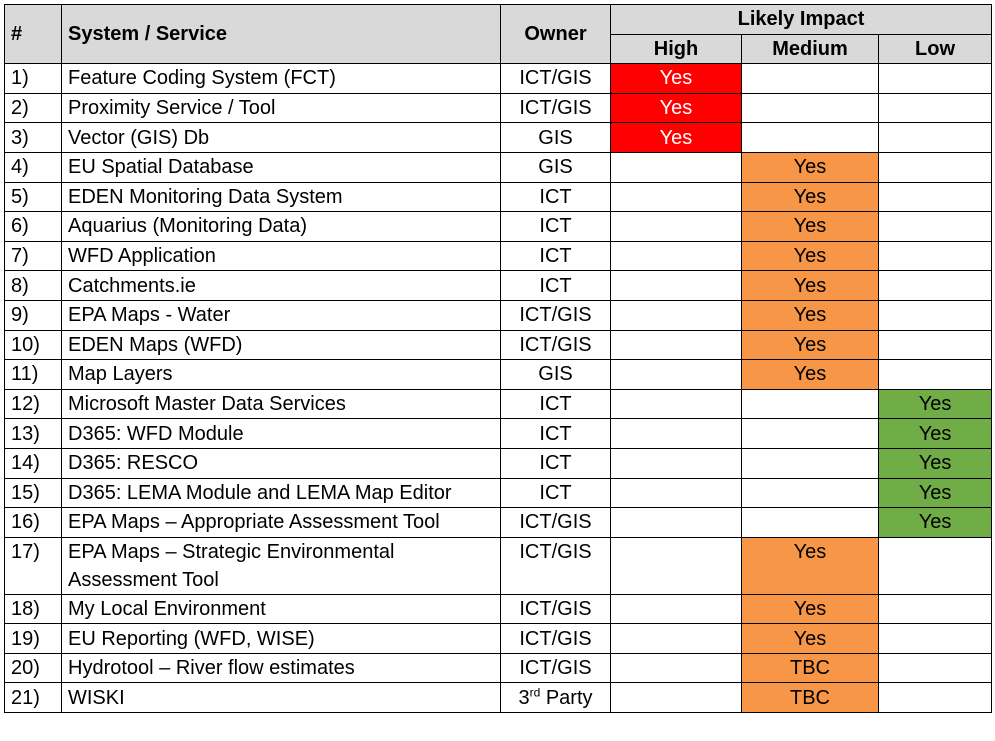  What do you see at coordinates (281, 493) in the screenshot?
I see `system-name: D365: LEMA Module and LEMA Map Editor` at bounding box center [281, 493].